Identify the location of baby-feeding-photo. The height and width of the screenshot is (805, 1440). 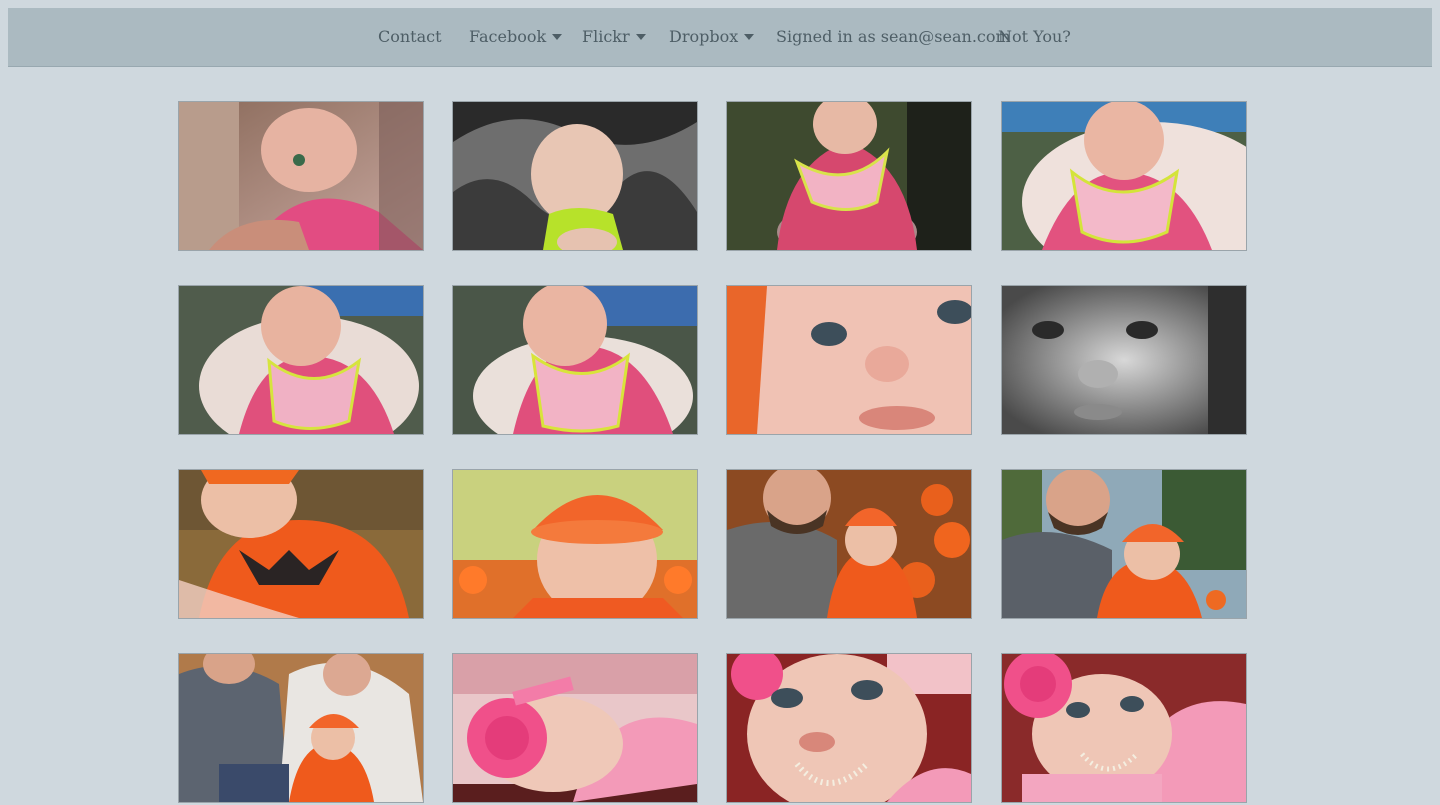
(301, 176).